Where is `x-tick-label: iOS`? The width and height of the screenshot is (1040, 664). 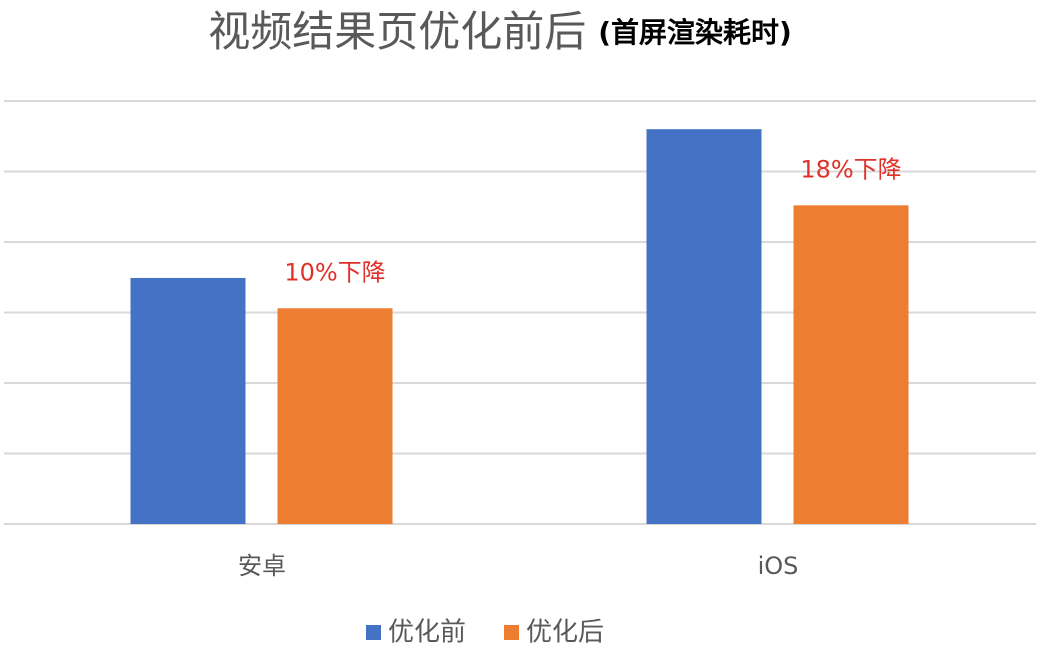
x-tick-label: iOS is located at coordinates (778, 566).